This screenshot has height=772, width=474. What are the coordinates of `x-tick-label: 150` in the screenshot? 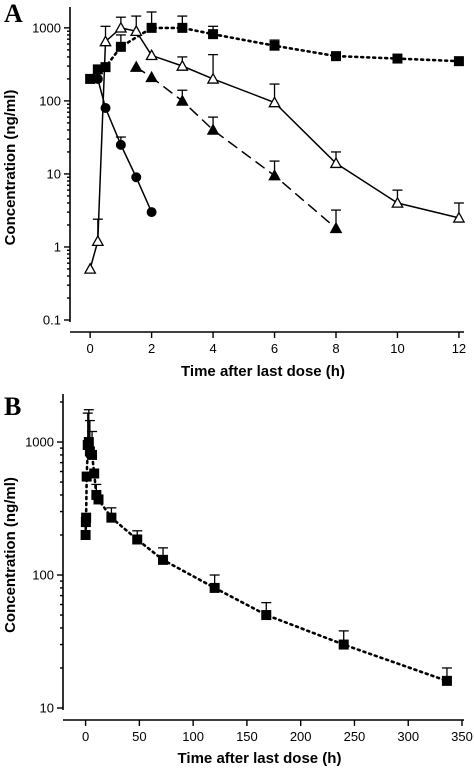 It's located at (247, 736).